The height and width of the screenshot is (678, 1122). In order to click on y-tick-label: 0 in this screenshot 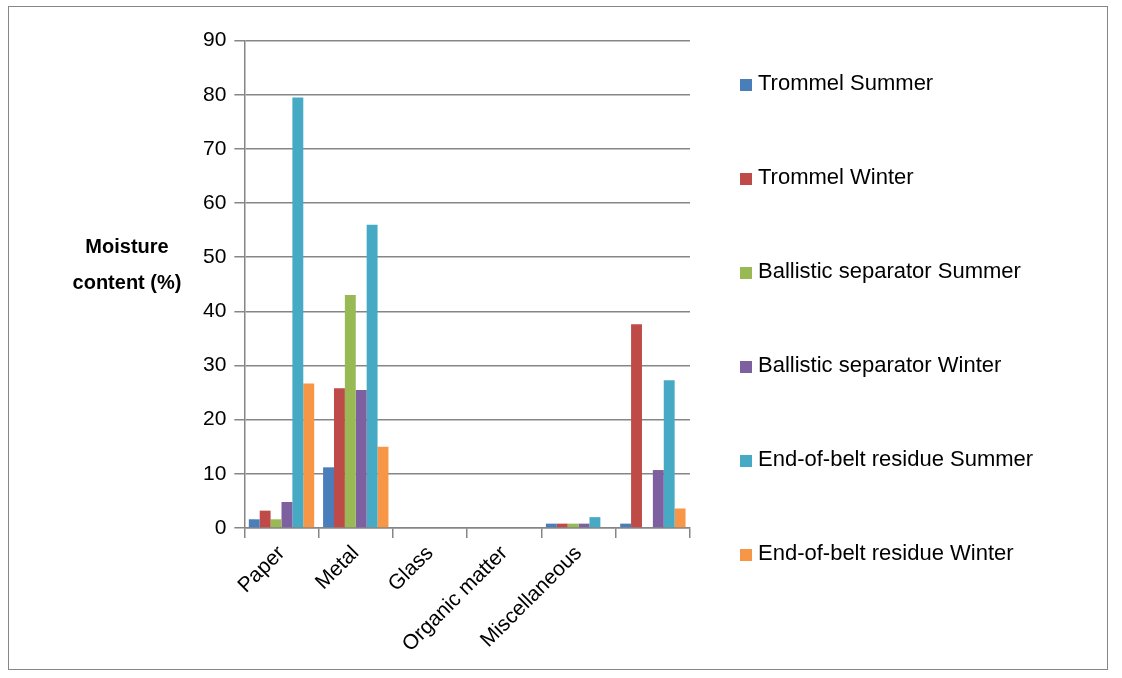, I will do `click(220, 526)`.